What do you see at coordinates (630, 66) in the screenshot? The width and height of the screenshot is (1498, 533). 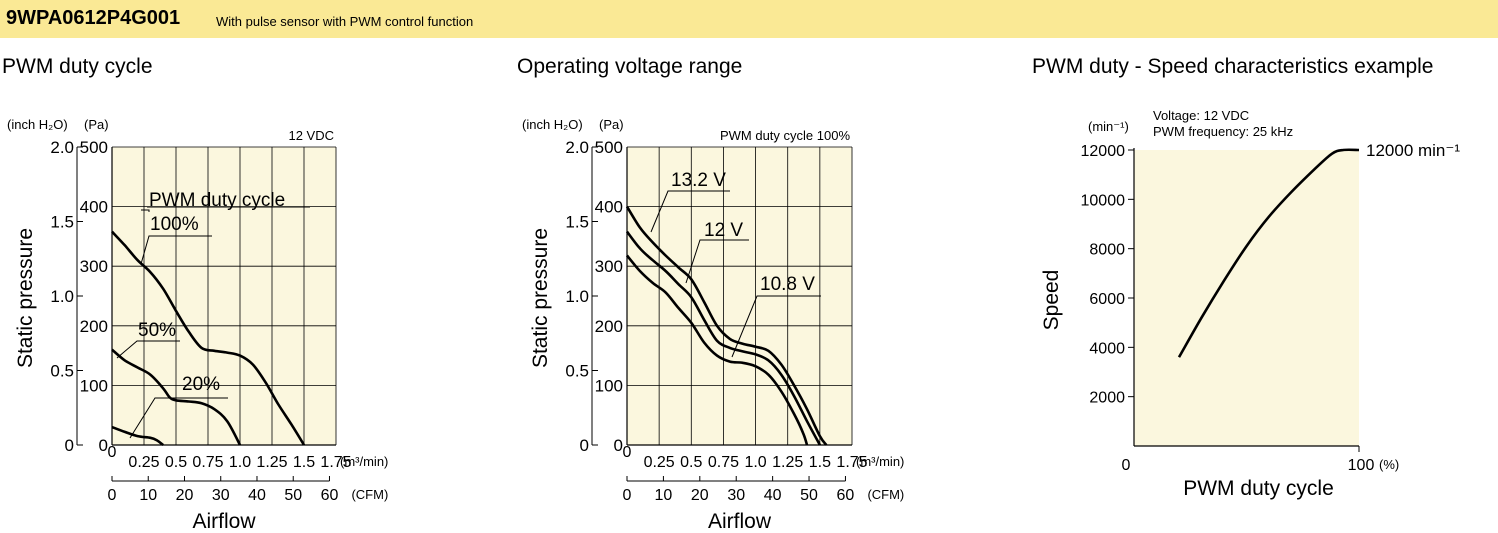 I see `chart2-title: Operating voltage range` at bounding box center [630, 66].